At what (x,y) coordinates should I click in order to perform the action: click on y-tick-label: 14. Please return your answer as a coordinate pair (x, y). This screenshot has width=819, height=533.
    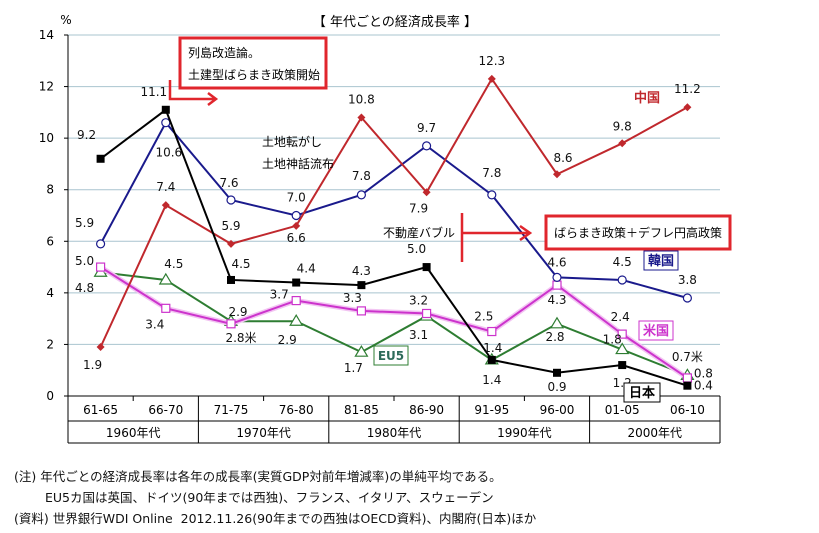
    Looking at the image, I should click on (46, 35).